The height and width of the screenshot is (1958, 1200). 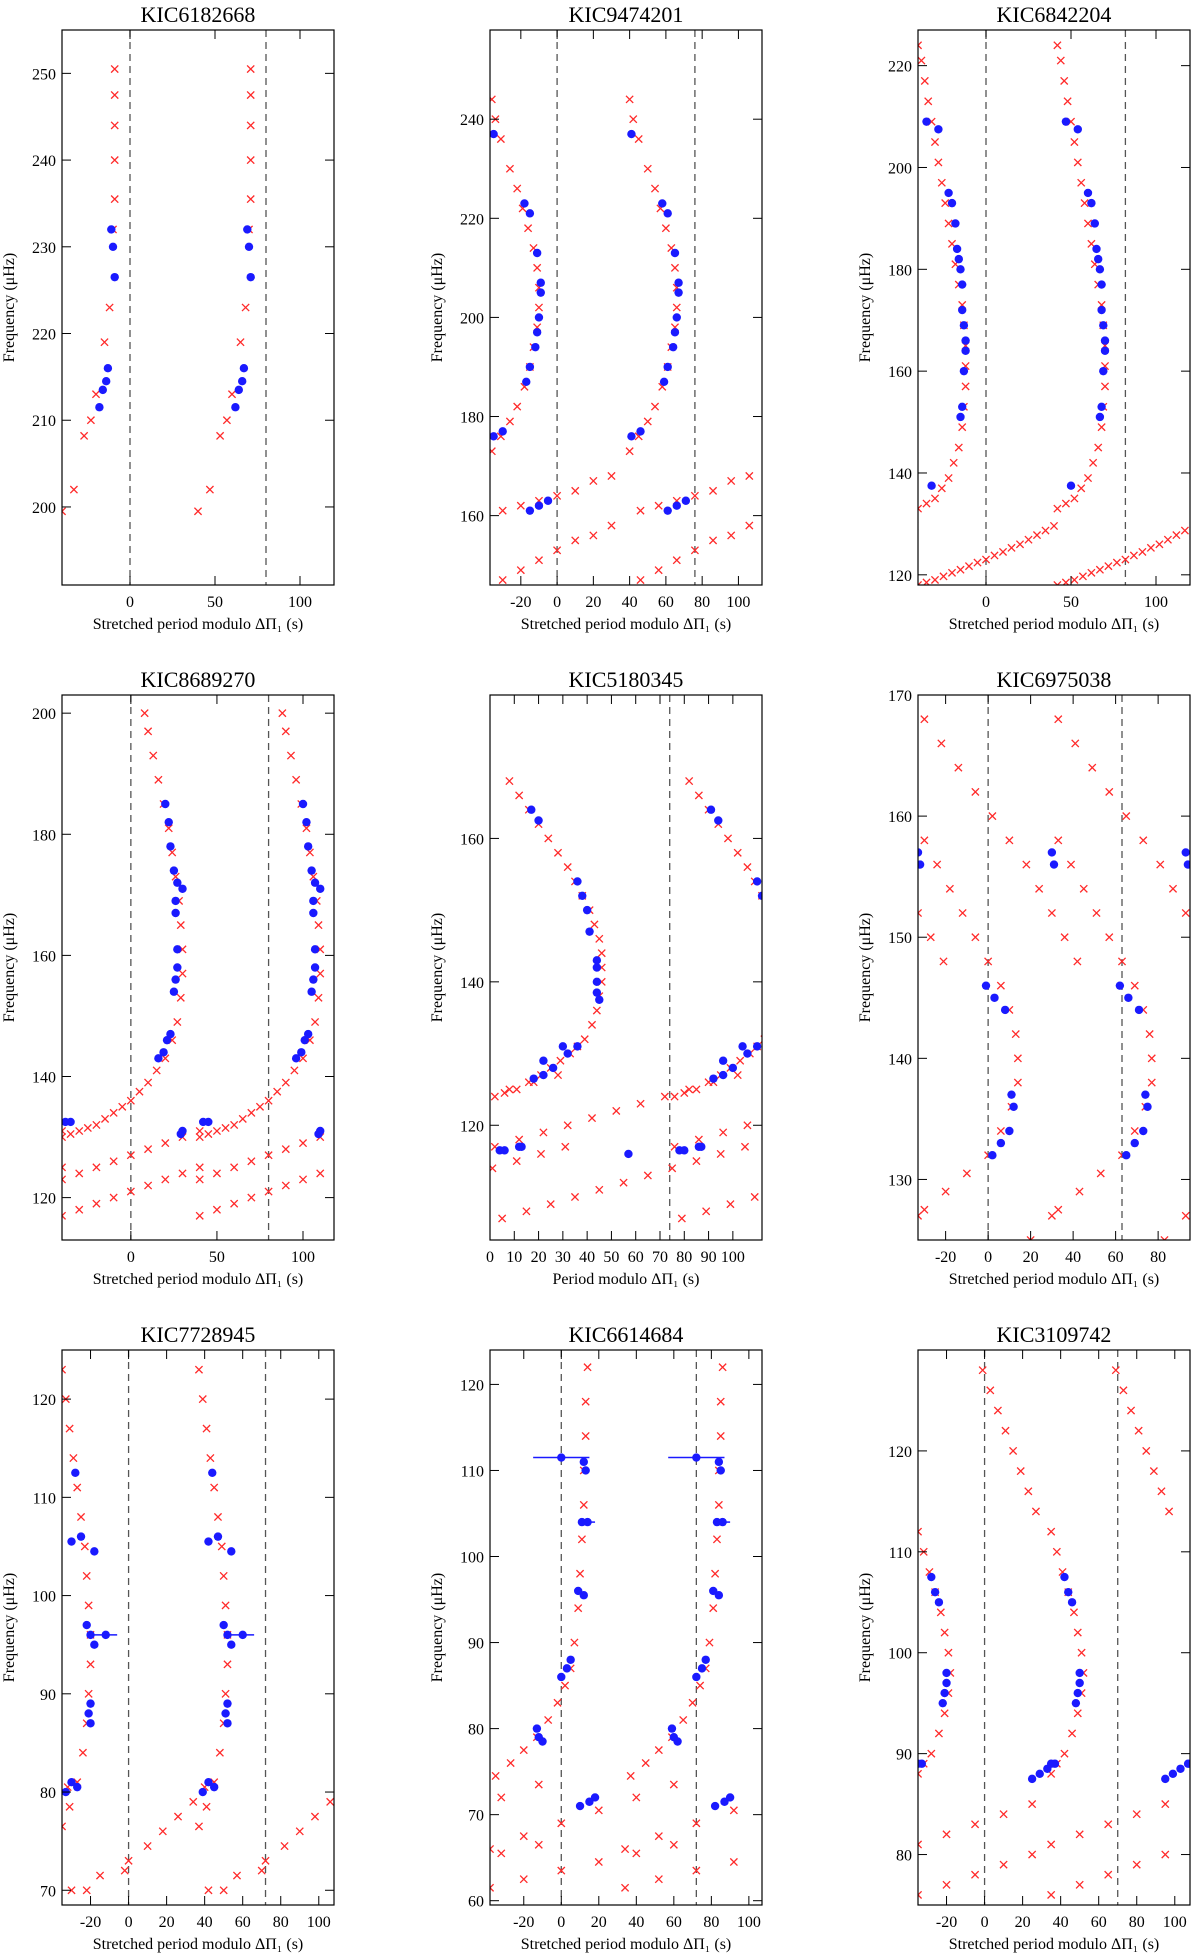 I want to click on panel-title: KIC7728945, so click(x=198, y=1334).